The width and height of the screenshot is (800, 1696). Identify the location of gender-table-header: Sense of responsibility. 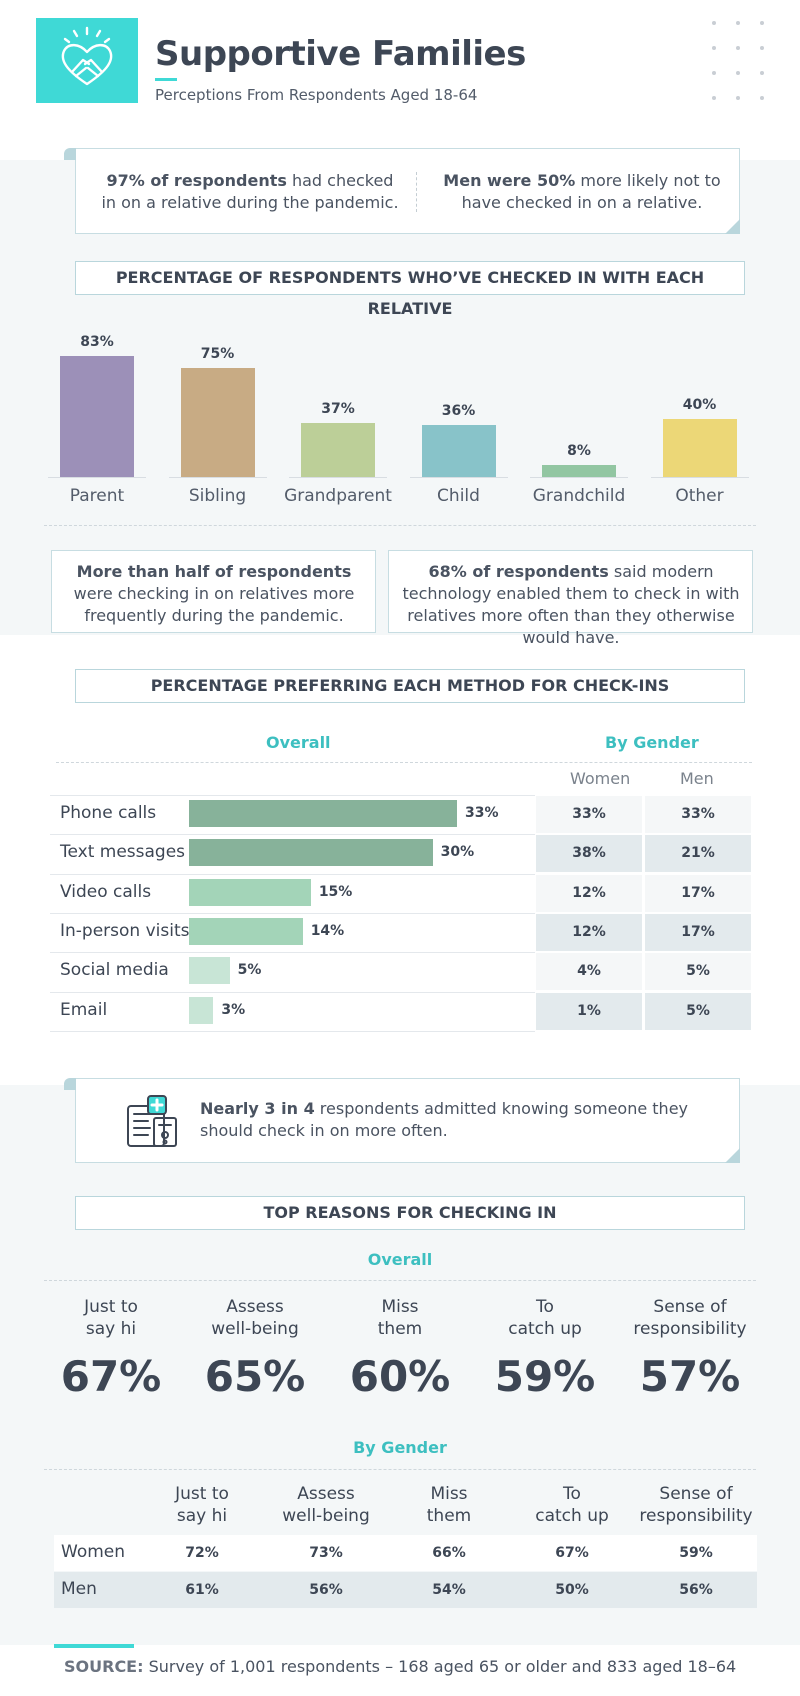
(696, 1505).